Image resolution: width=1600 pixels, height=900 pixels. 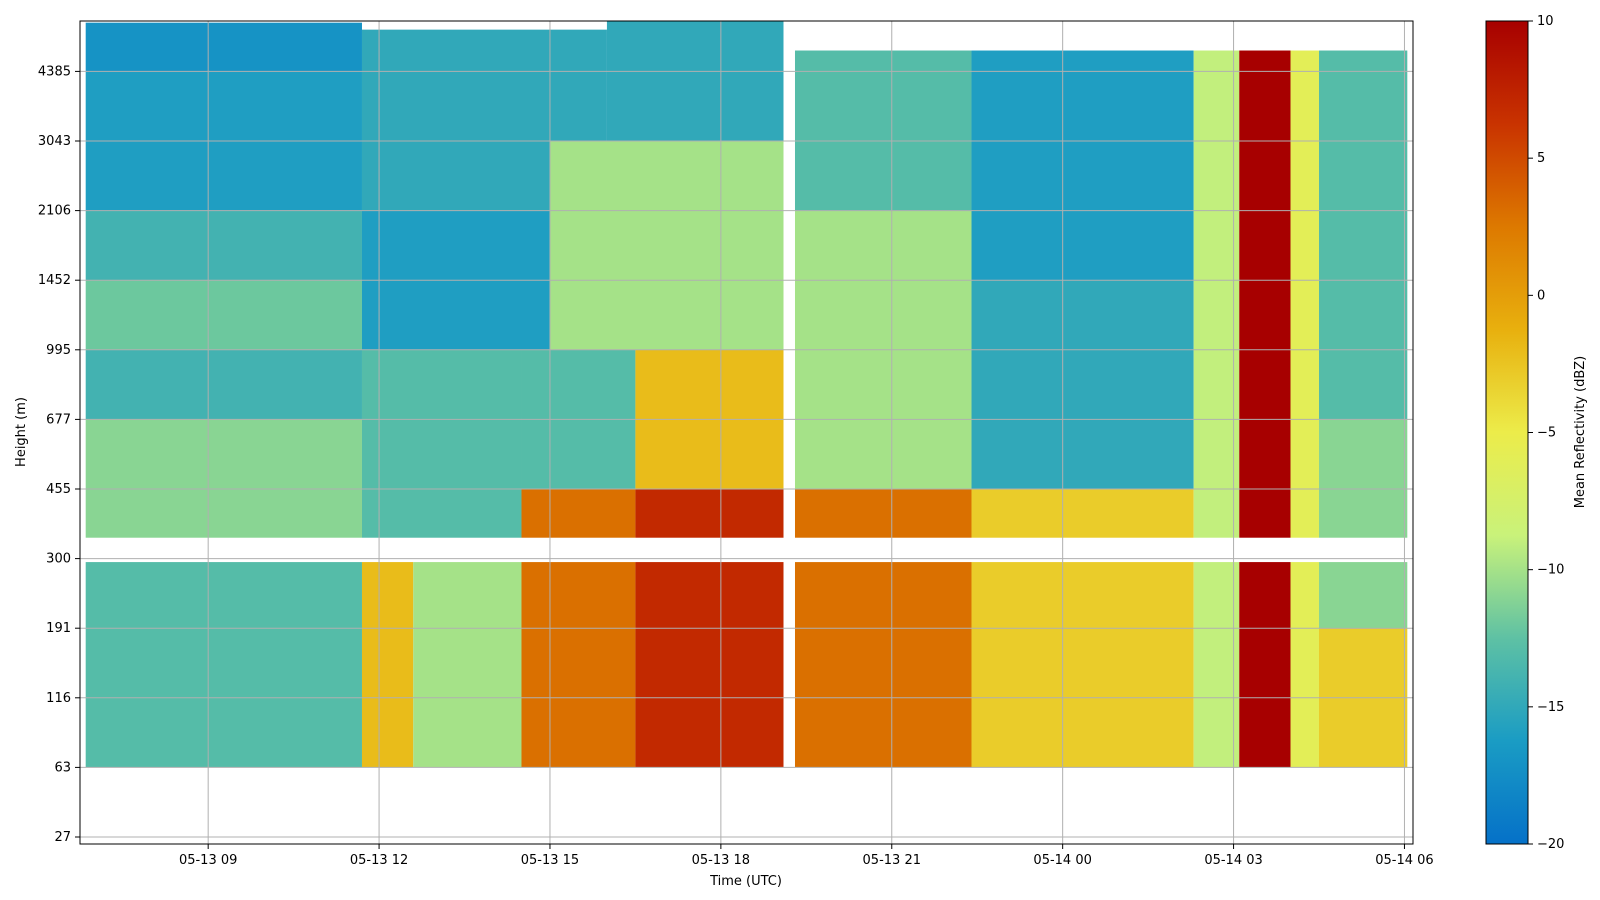 I want to click on colorbar-tick-label: −15, so click(x=1550, y=707).